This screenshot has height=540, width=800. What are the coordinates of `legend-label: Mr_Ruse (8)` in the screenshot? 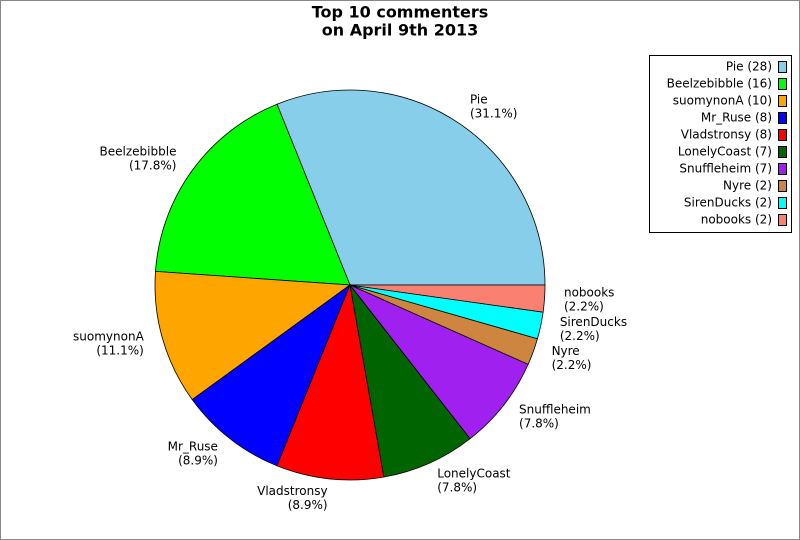 It's located at (736, 118).